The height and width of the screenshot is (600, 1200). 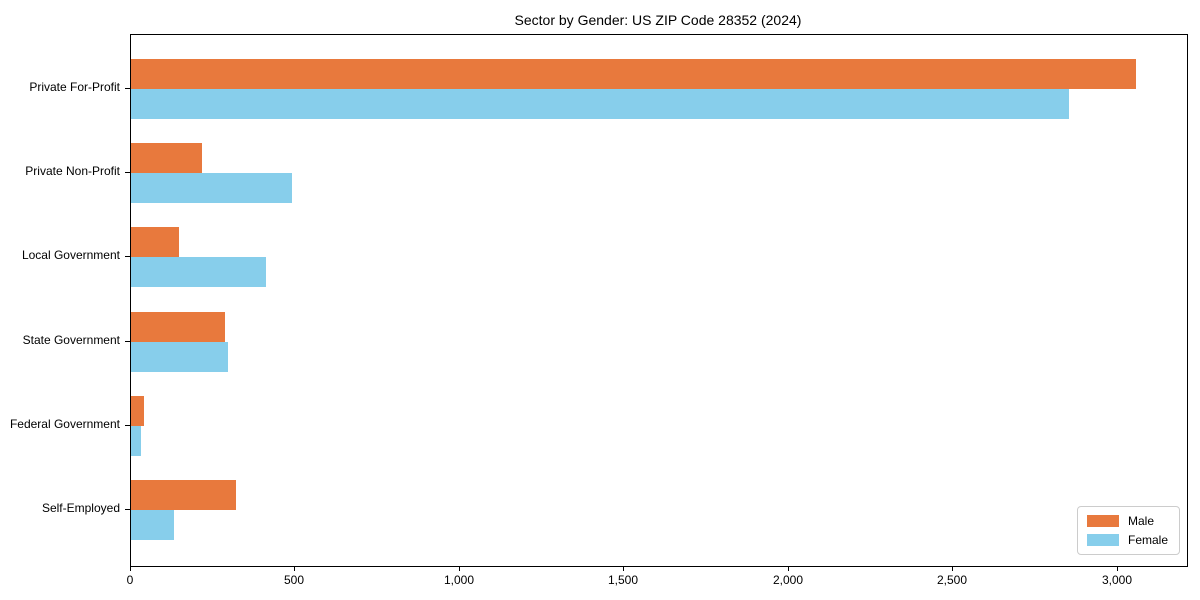 What do you see at coordinates (80, 508) in the screenshot?
I see `y-tick-label-self-employed: Self-Employed` at bounding box center [80, 508].